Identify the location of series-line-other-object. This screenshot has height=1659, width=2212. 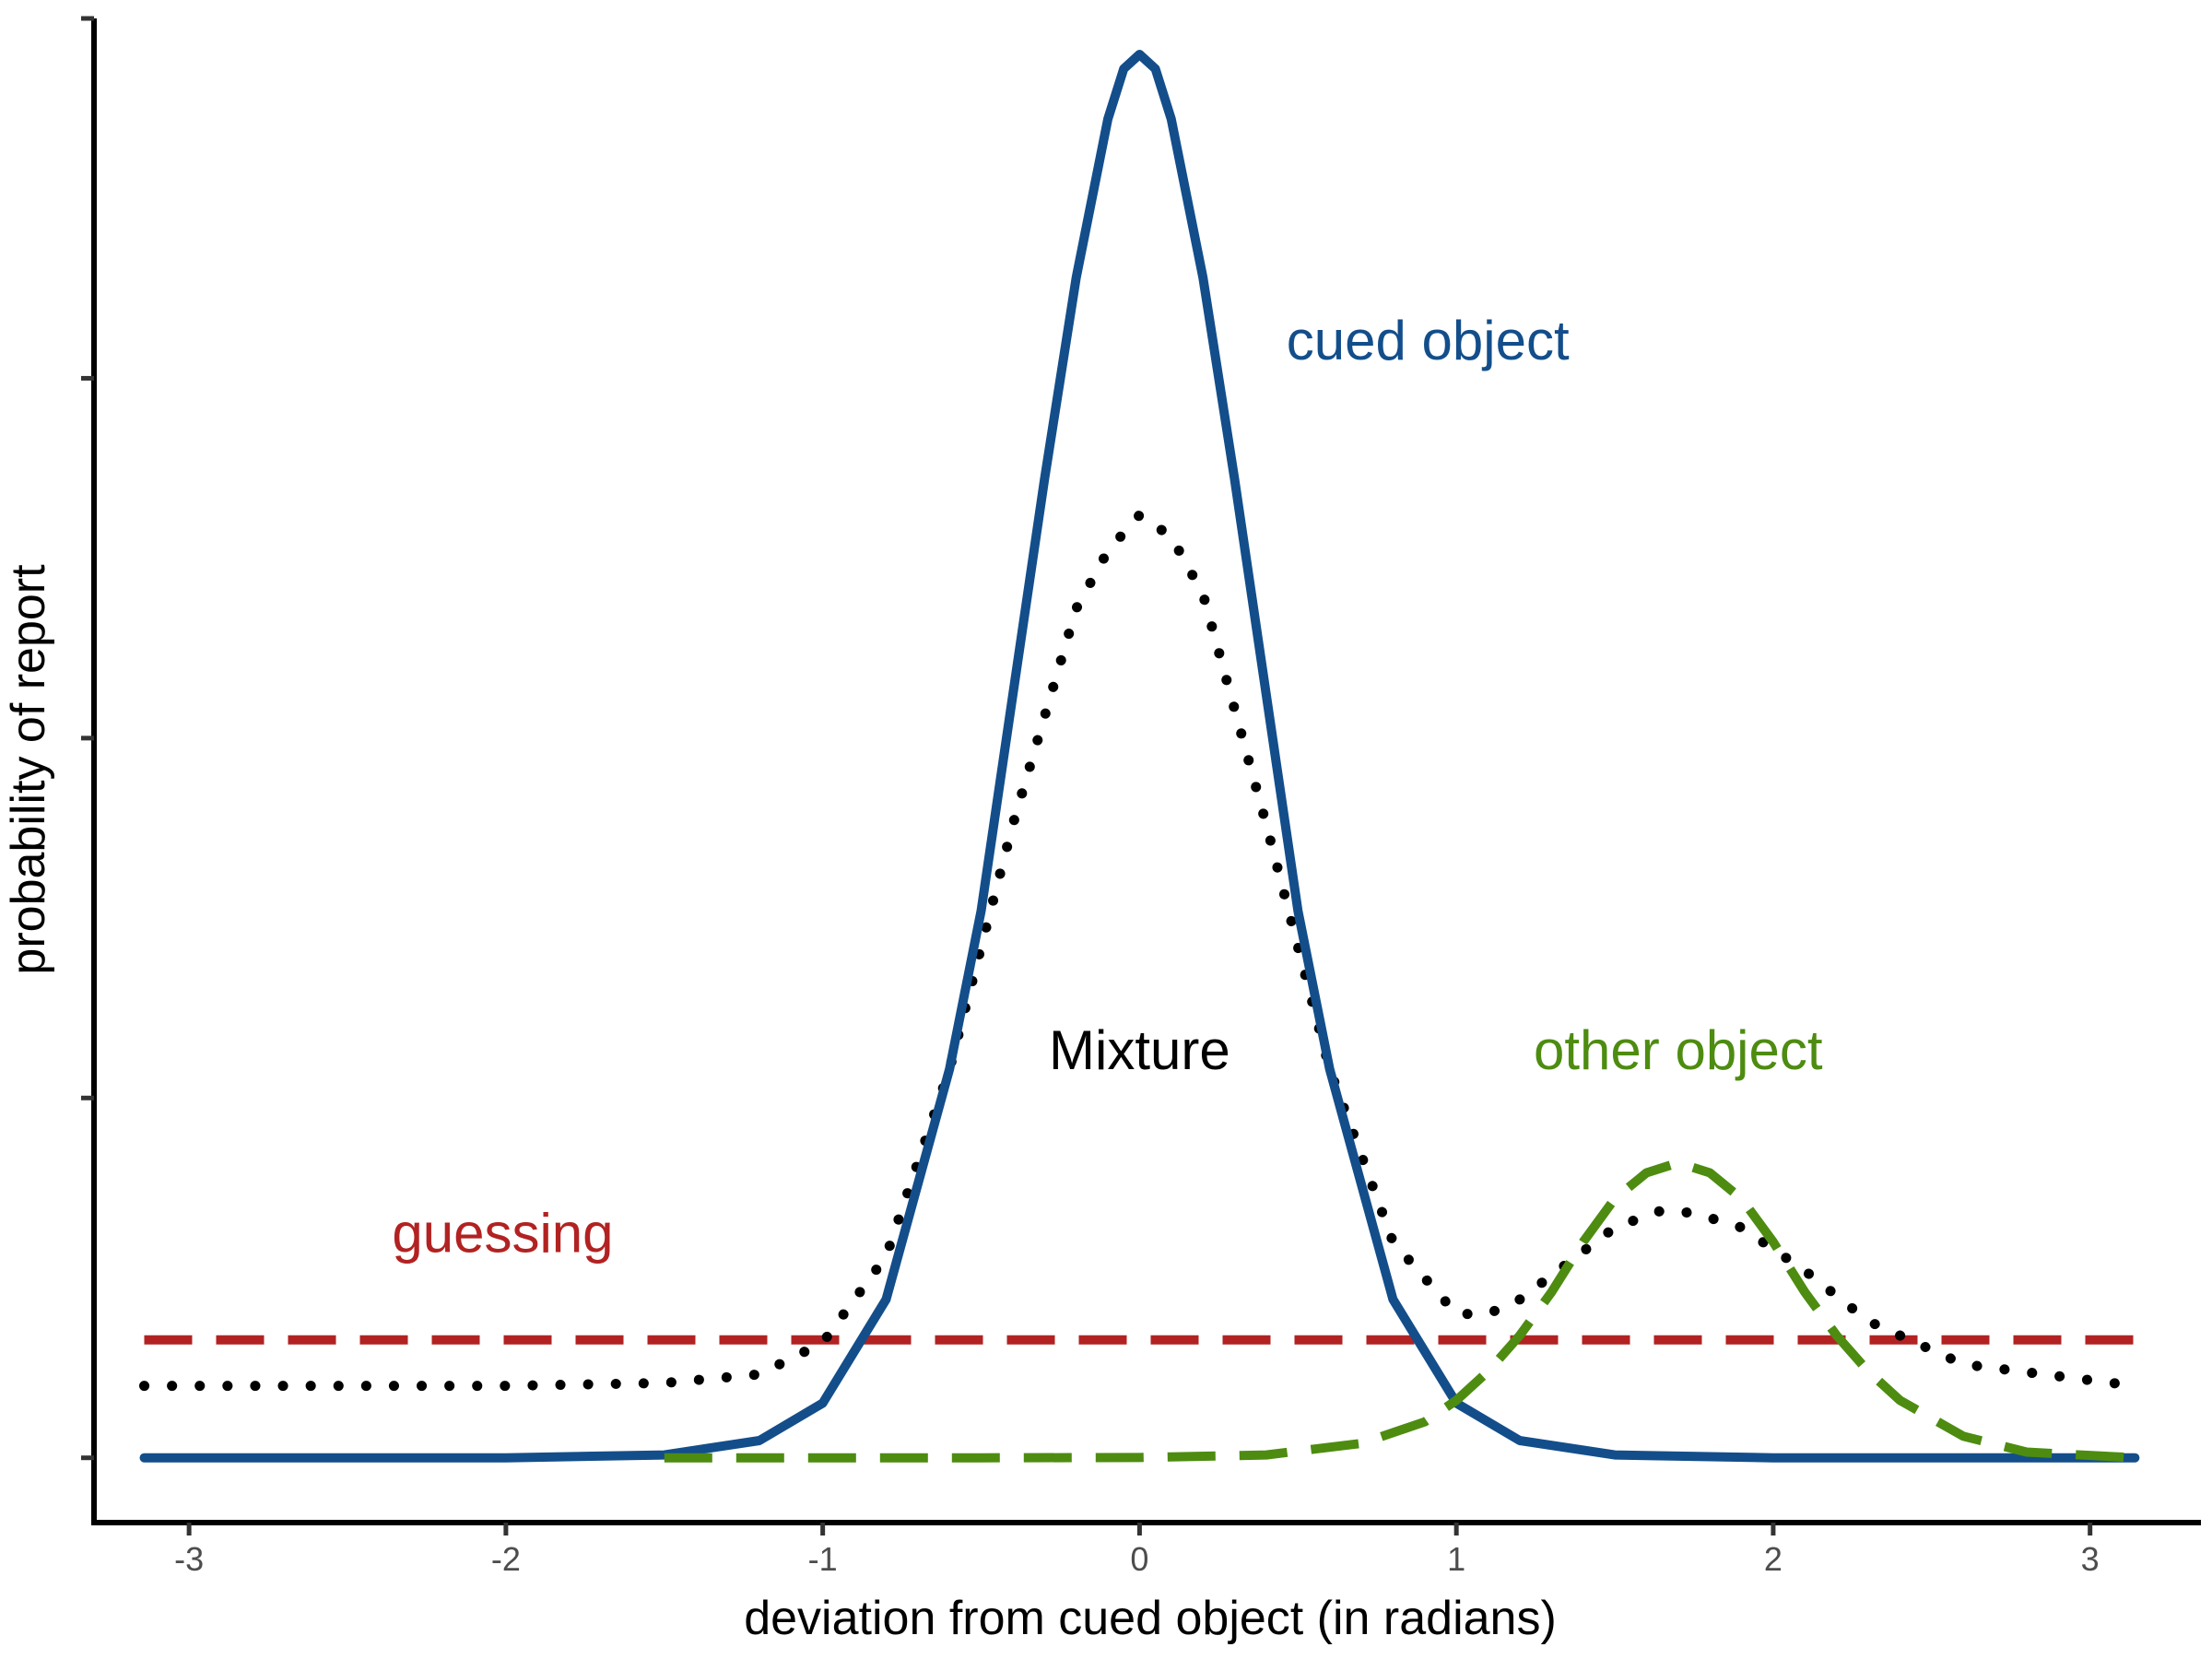
(1400, 1310).